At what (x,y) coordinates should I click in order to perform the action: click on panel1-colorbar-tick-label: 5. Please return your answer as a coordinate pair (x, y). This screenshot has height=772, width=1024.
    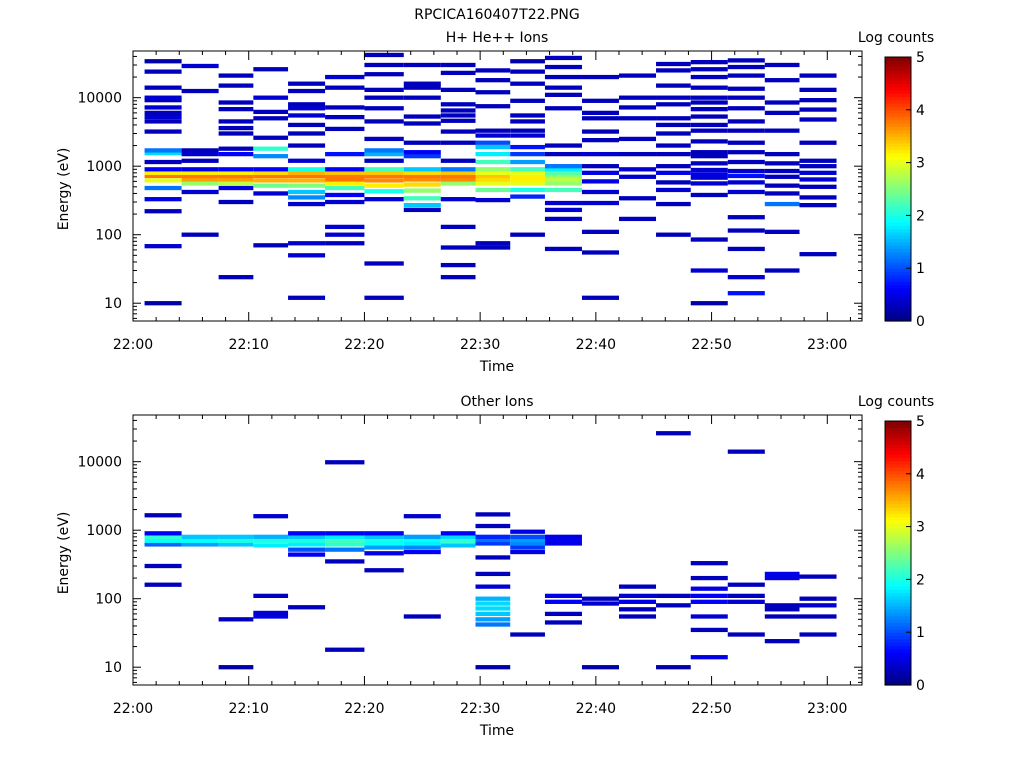
    Looking at the image, I should click on (920, 58).